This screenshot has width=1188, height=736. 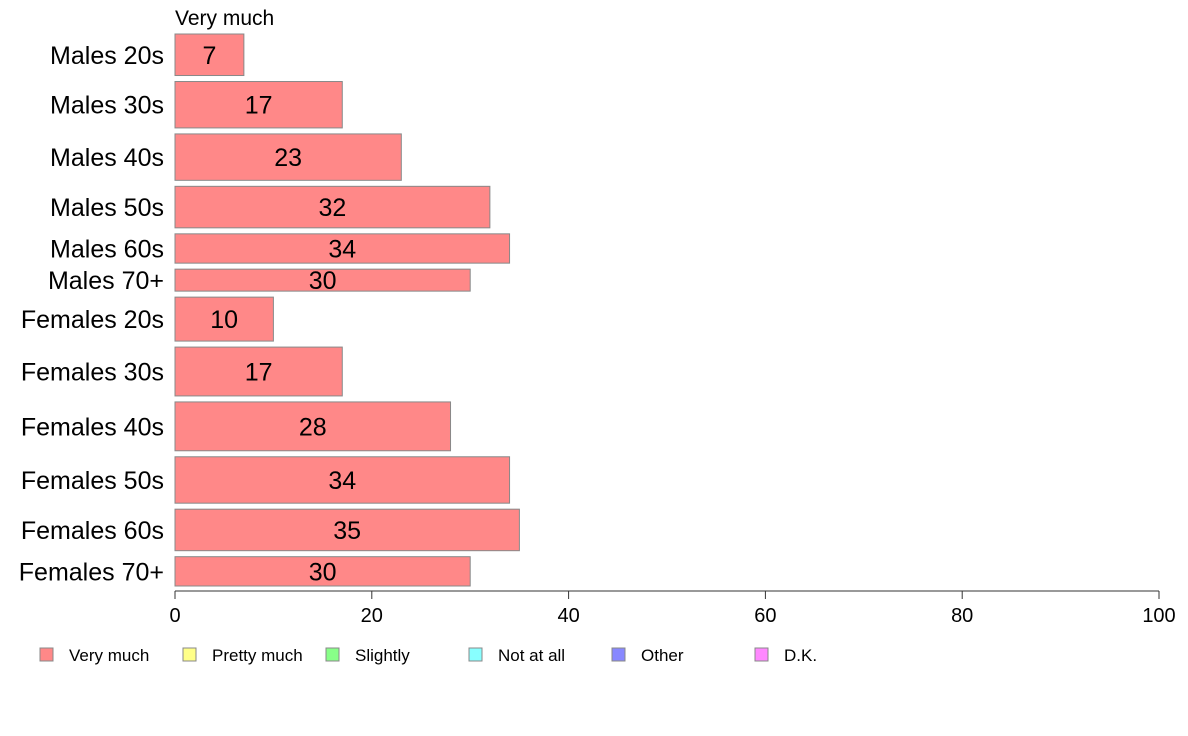 I want to click on legend-label: D.K., so click(x=800, y=655).